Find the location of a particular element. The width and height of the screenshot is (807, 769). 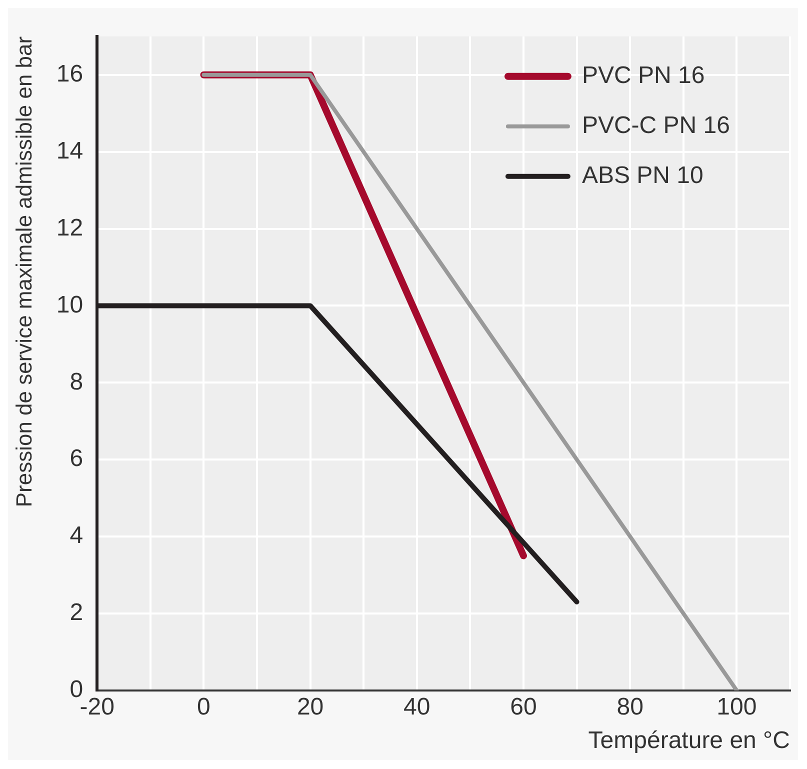

y-tick-label: 8 is located at coordinates (77, 382).